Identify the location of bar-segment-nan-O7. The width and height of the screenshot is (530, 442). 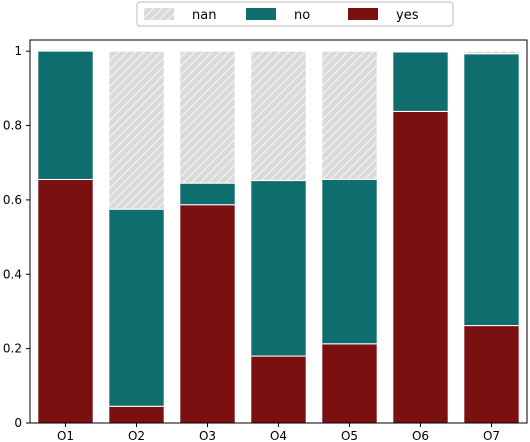
(491, 52).